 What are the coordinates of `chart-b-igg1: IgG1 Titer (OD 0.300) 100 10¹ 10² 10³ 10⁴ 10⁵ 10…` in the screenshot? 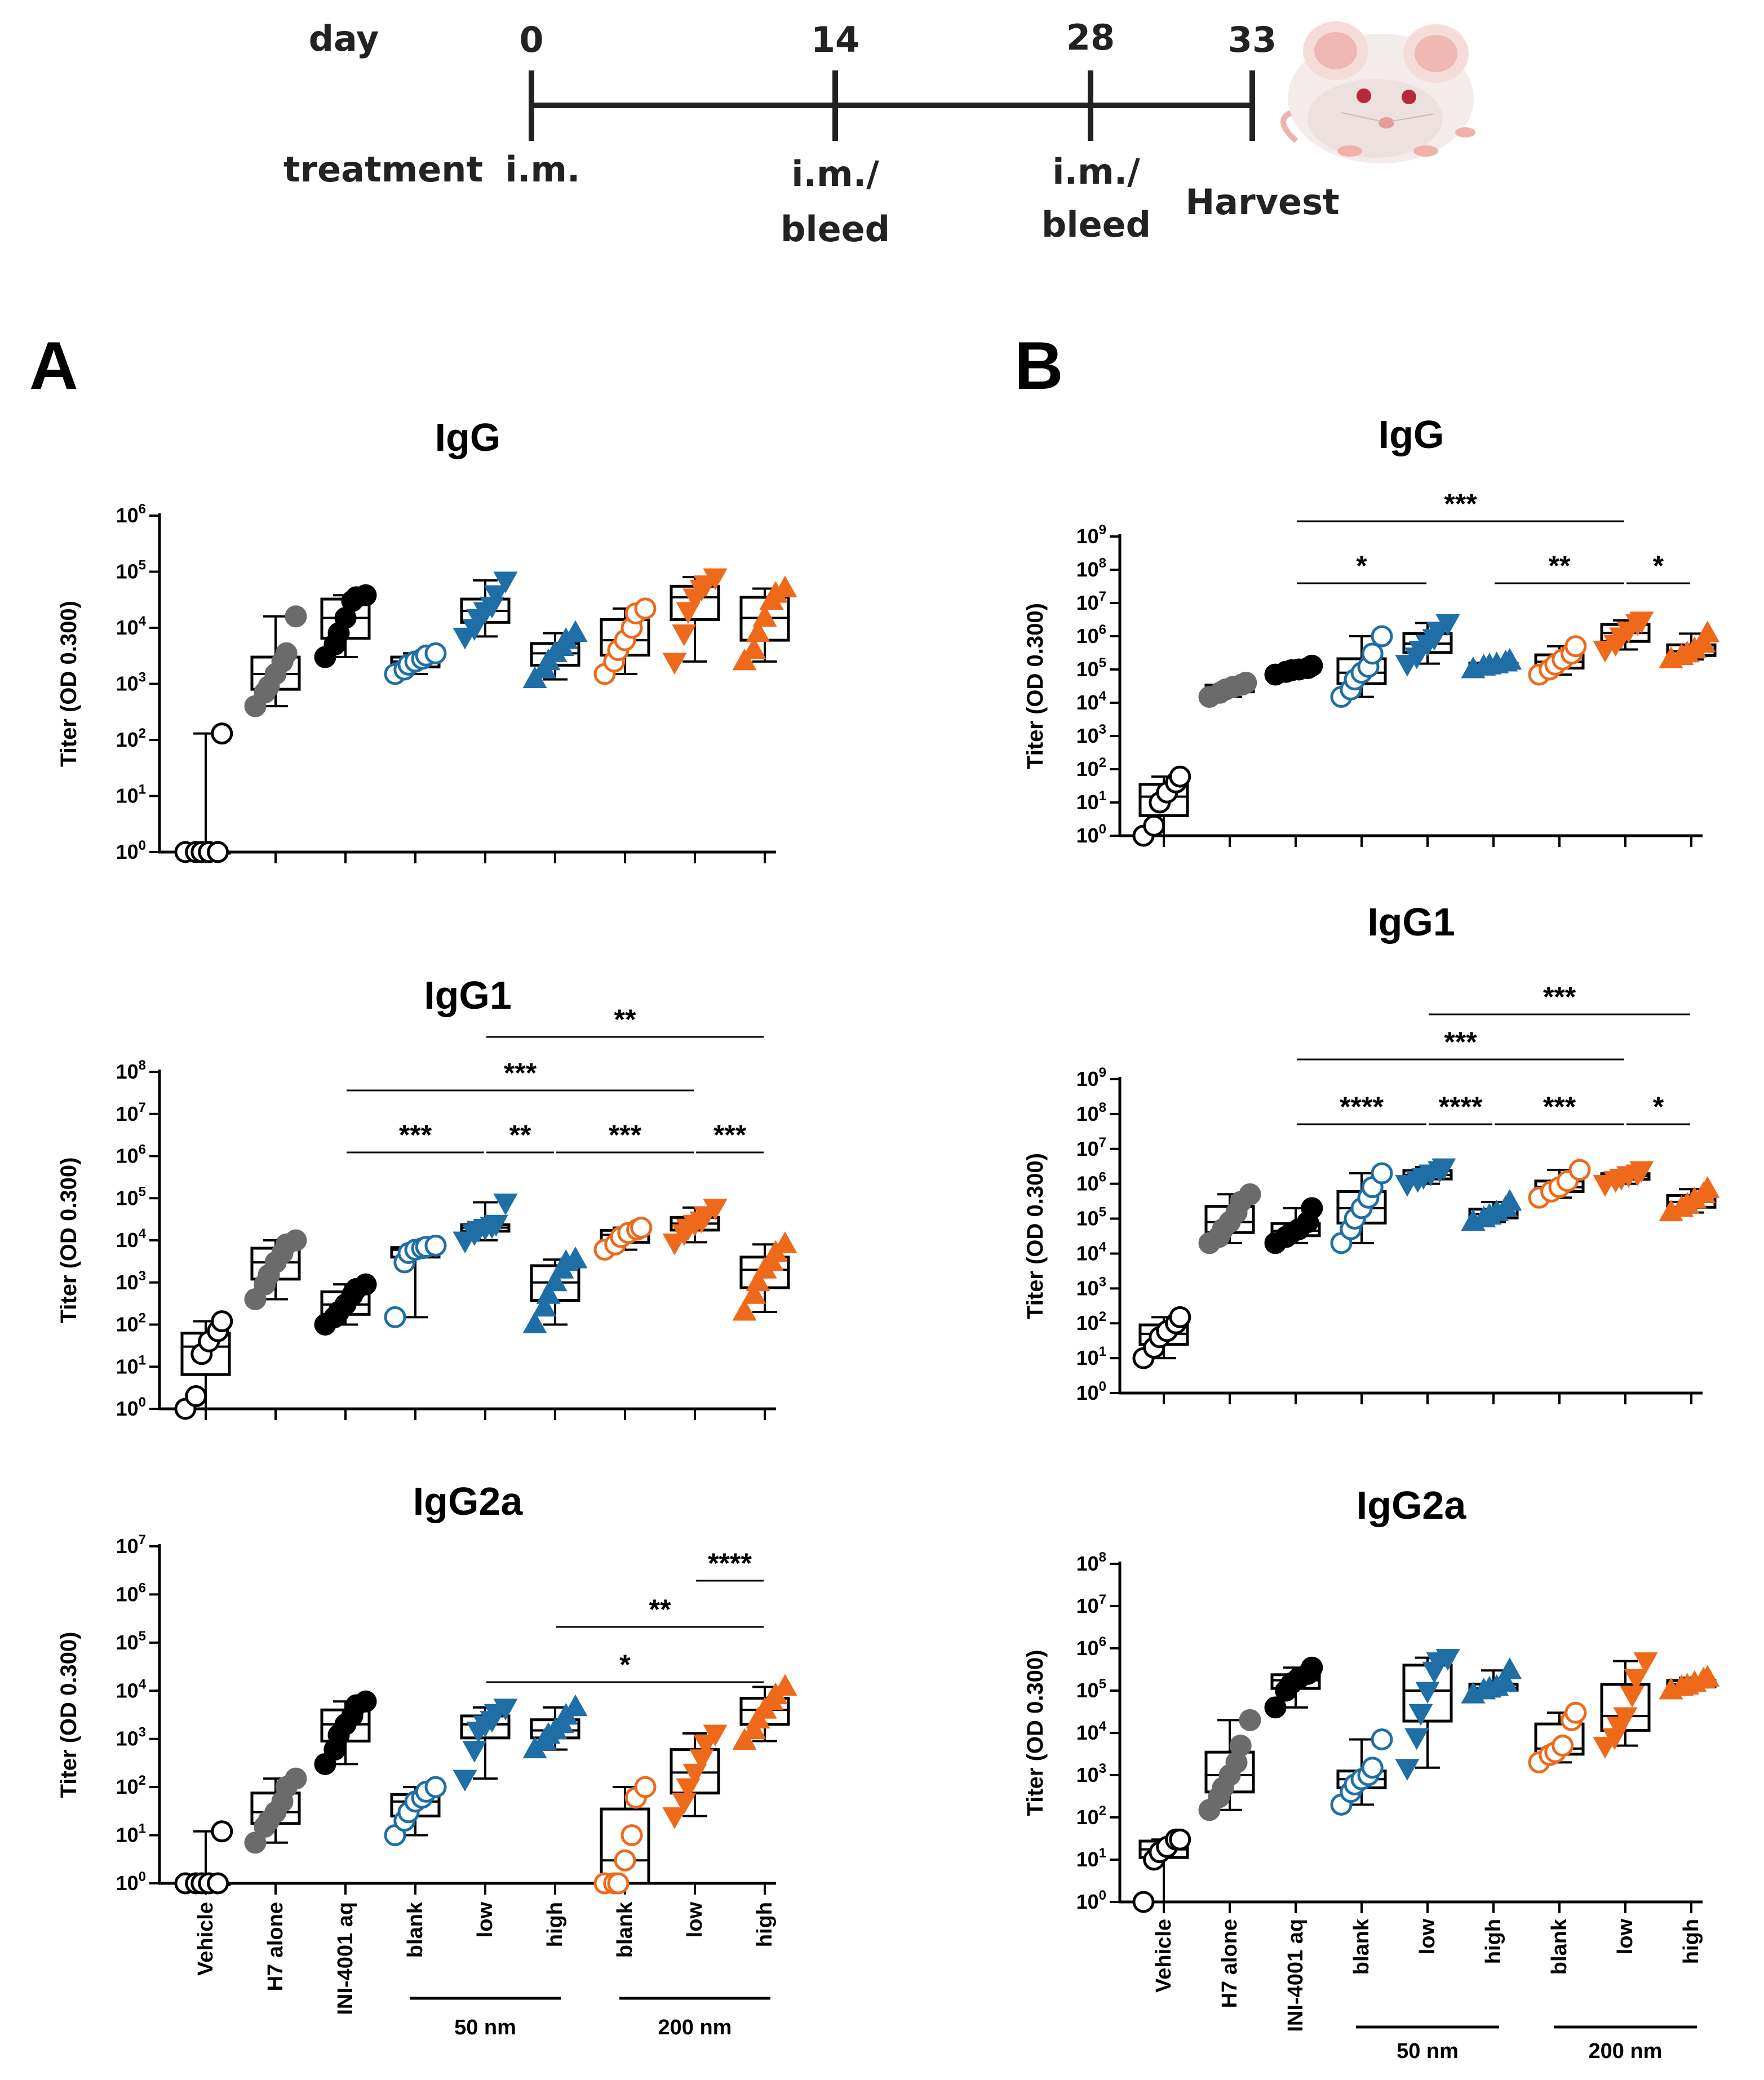 It's located at (1371, 1152).